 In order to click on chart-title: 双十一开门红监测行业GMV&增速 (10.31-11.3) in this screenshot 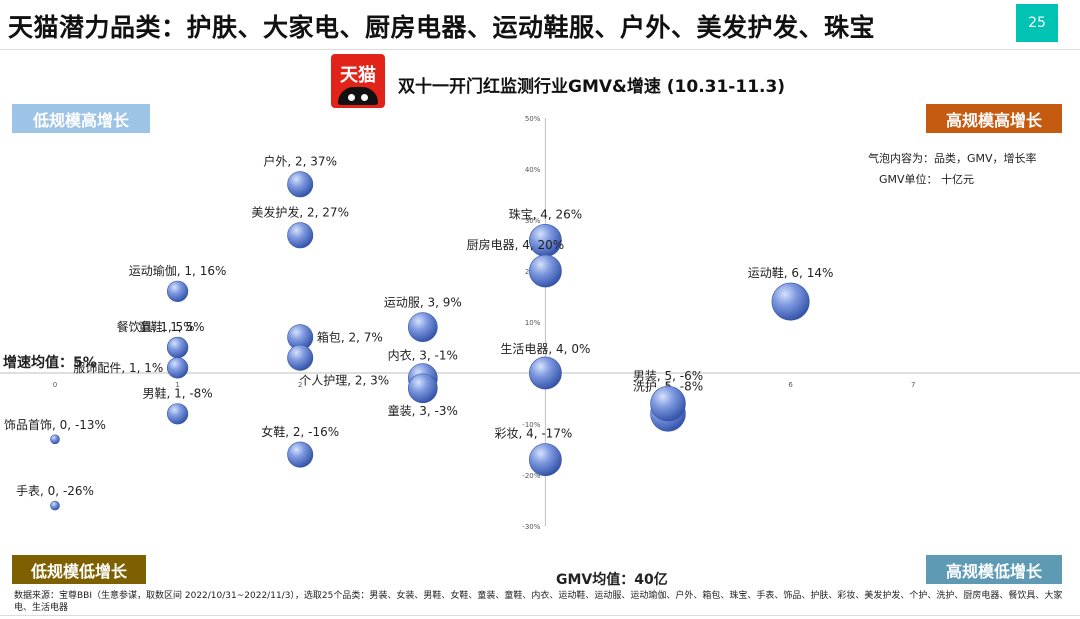, I will do `click(592, 87)`.